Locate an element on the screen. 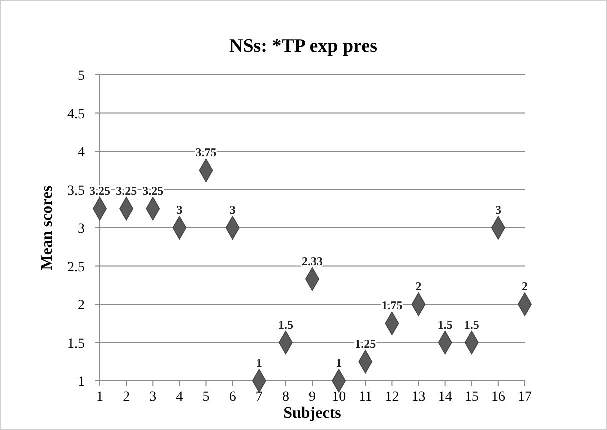 This screenshot has width=607, height=430. x-tick-label: 16 is located at coordinates (498, 397).